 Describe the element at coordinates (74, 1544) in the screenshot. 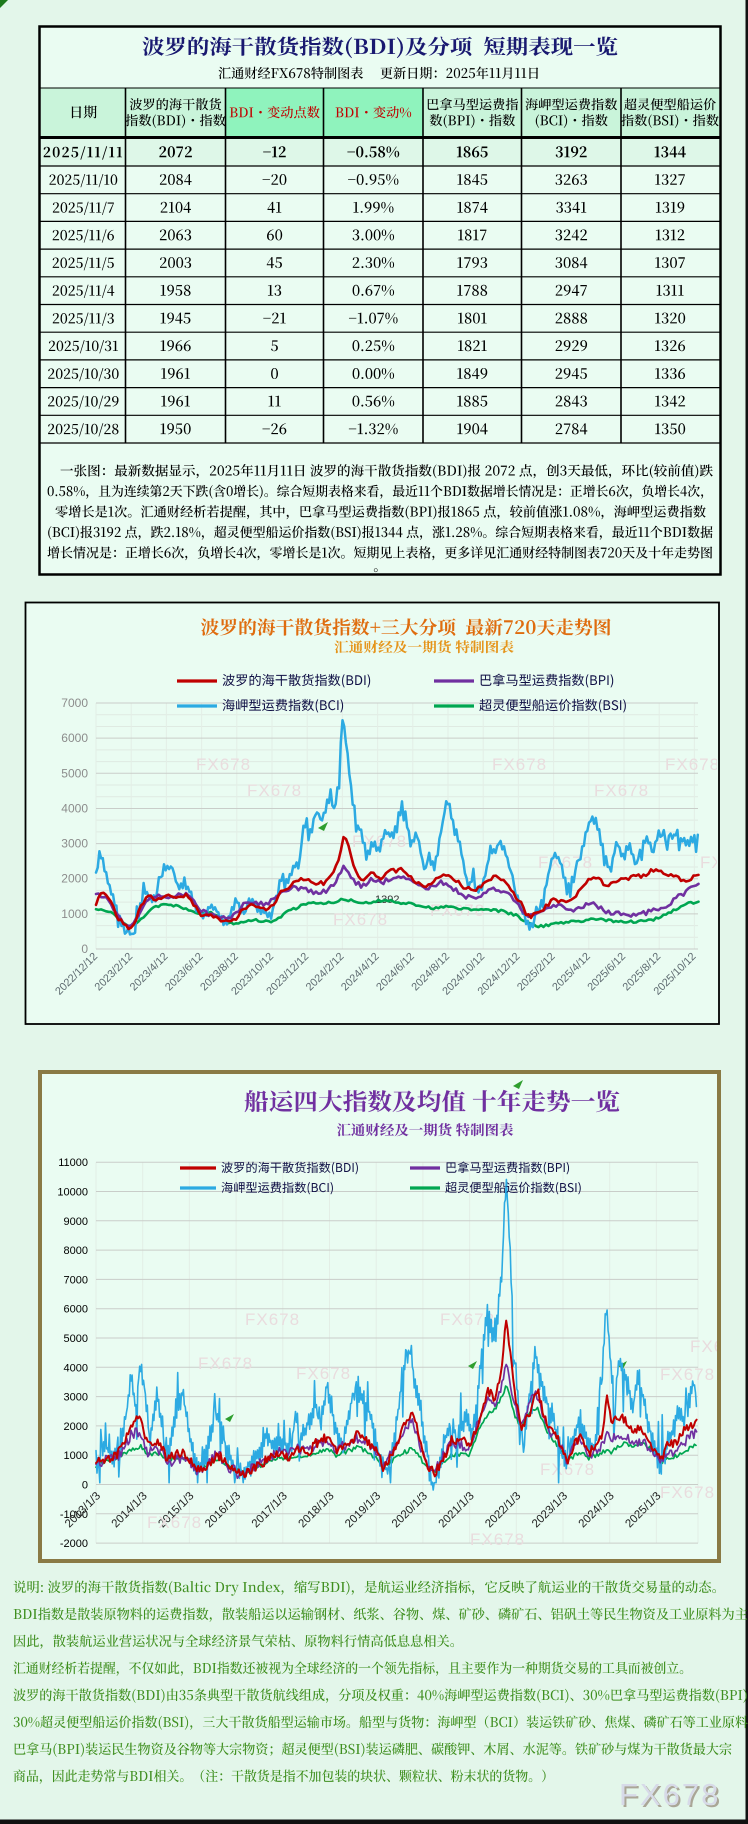

I see `svg-text: -2000` at that location.